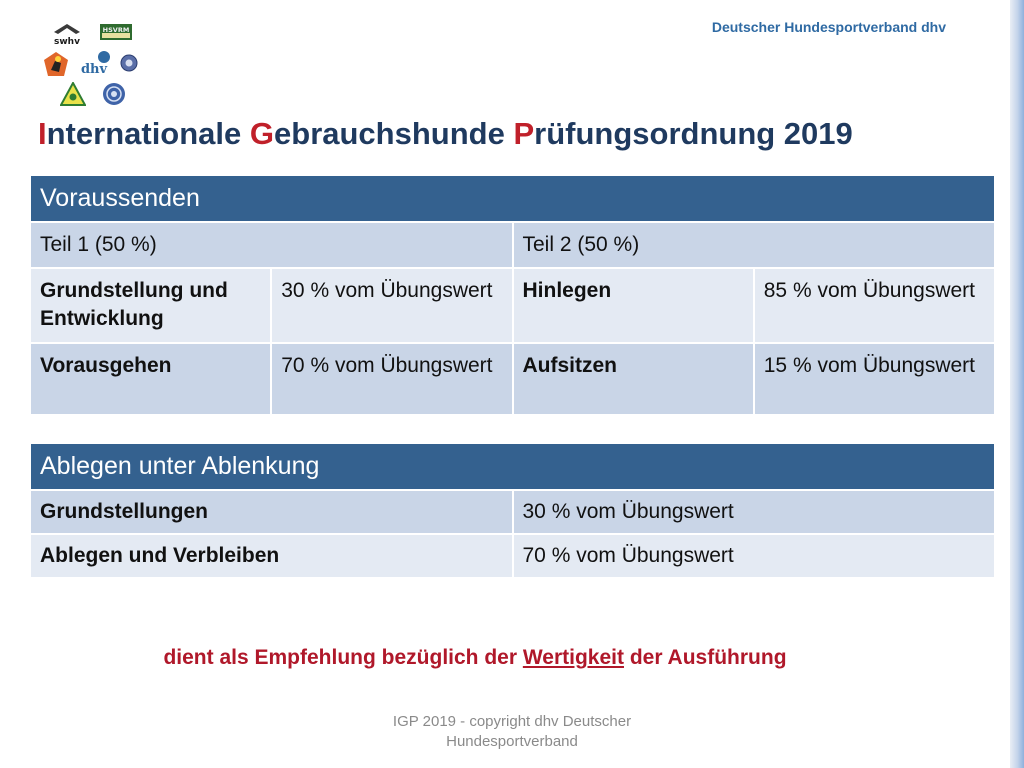  I want to click on exercise-cell: Grundstellungen, so click(271, 512).